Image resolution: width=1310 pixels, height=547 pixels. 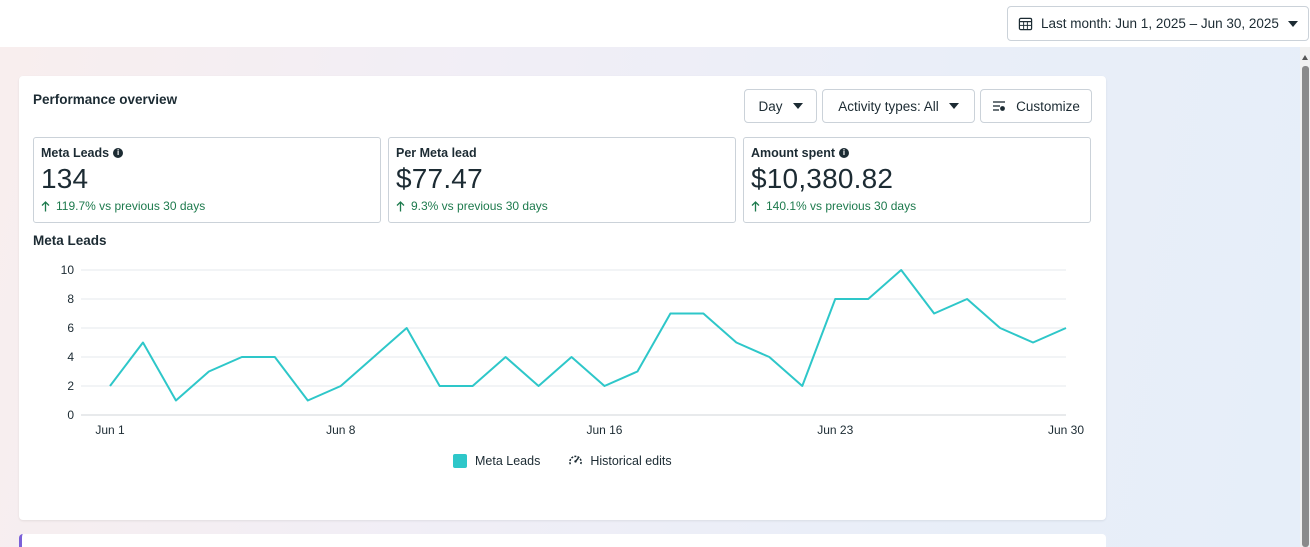 What do you see at coordinates (70, 415) in the screenshot?
I see `y-tick-label: 0` at bounding box center [70, 415].